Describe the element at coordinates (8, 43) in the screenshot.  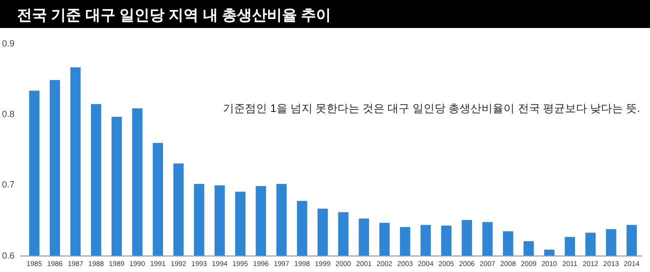
I see `y-tick-label: 0.9` at that location.